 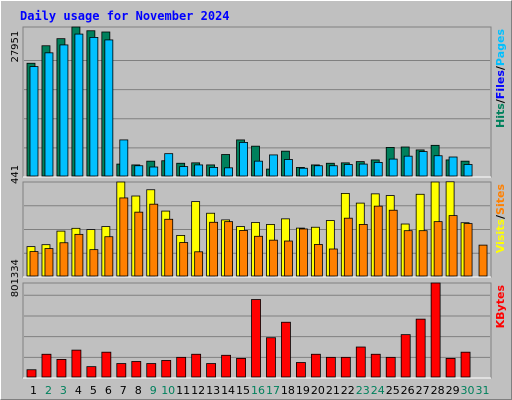 What do you see at coordinates (333, 390) in the screenshot?
I see `x-tick-label: 21` at bounding box center [333, 390].